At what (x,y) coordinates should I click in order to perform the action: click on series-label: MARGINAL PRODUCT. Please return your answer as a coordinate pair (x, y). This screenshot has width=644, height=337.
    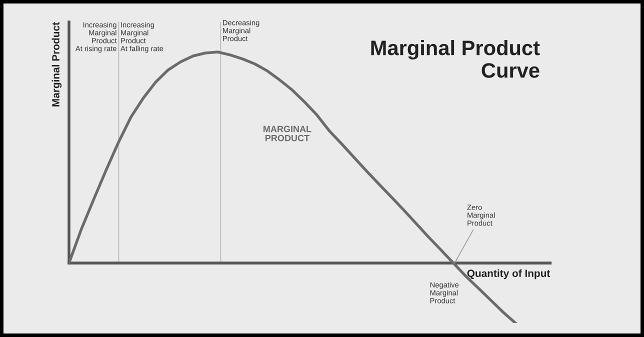
    Looking at the image, I should click on (288, 134).